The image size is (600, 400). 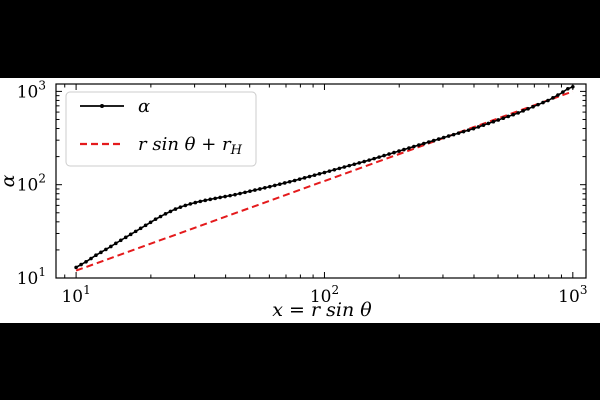 What do you see at coordinates (31, 90) in the screenshot?
I see `y-tick-label: 10³` at bounding box center [31, 90].